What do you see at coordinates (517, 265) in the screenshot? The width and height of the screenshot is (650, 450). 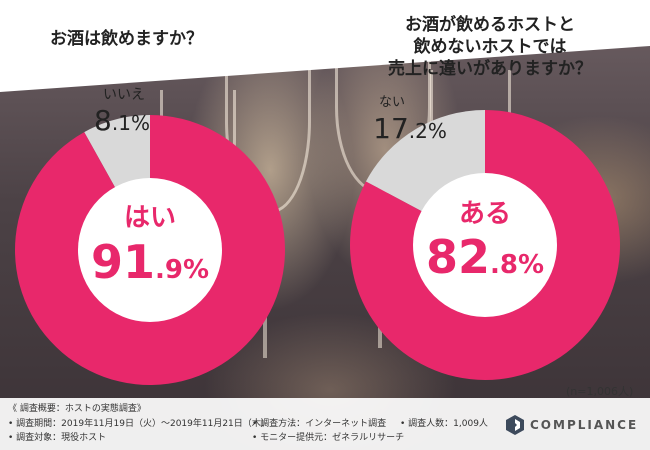 I see `center-value-2-dec: .8%` at bounding box center [517, 265].